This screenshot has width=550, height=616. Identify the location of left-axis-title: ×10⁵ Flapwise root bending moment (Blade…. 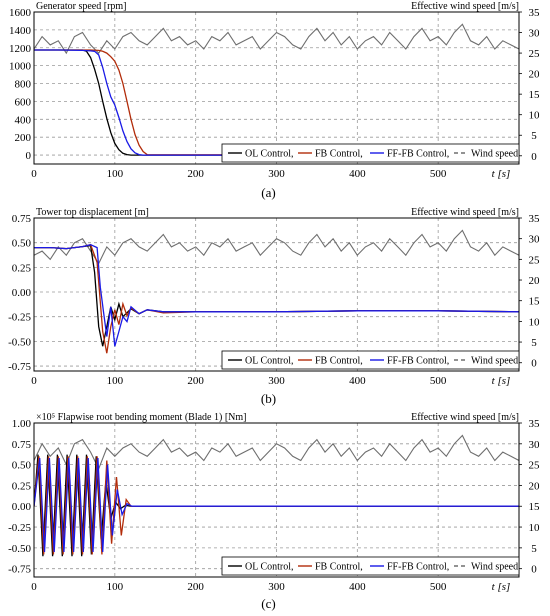
(141, 417).